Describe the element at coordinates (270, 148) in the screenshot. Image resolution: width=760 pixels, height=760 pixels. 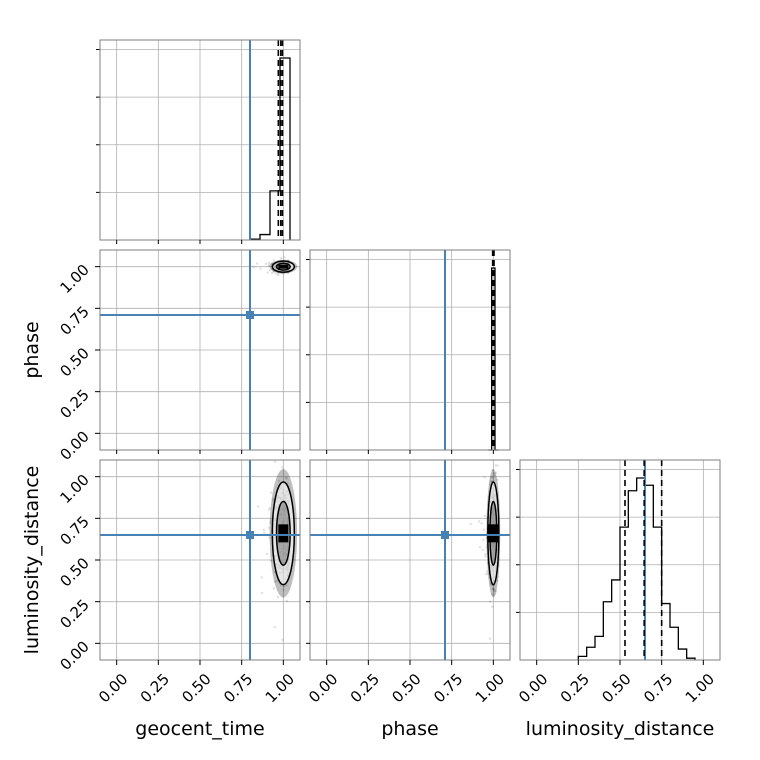
I see `histogram-geocent_time` at that location.